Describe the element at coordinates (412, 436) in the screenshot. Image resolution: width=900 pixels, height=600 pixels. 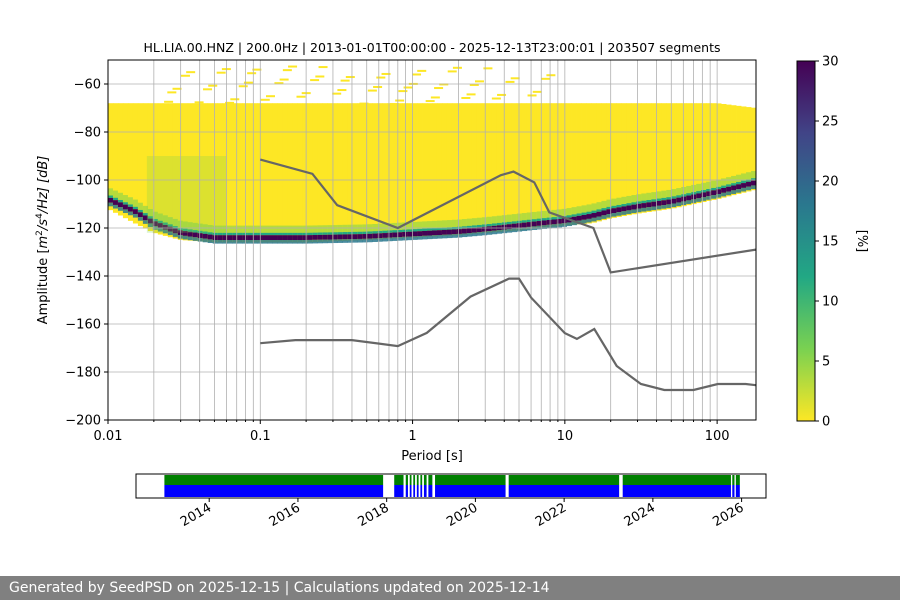
I see `x-tick-label: 1` at that location.